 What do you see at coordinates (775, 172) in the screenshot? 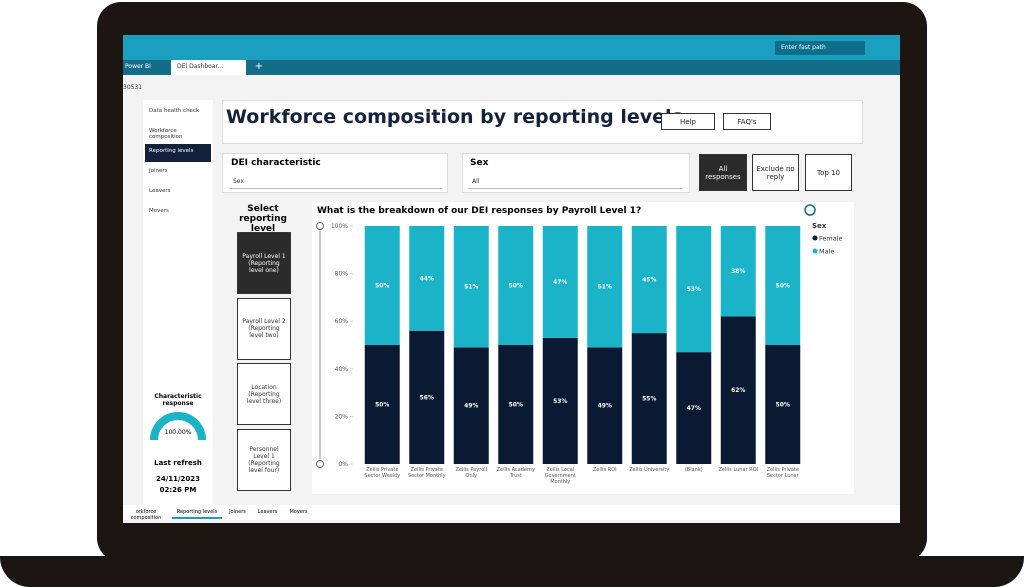
I see `response-button: Exclude no reply` at bounding box center [775, 172].